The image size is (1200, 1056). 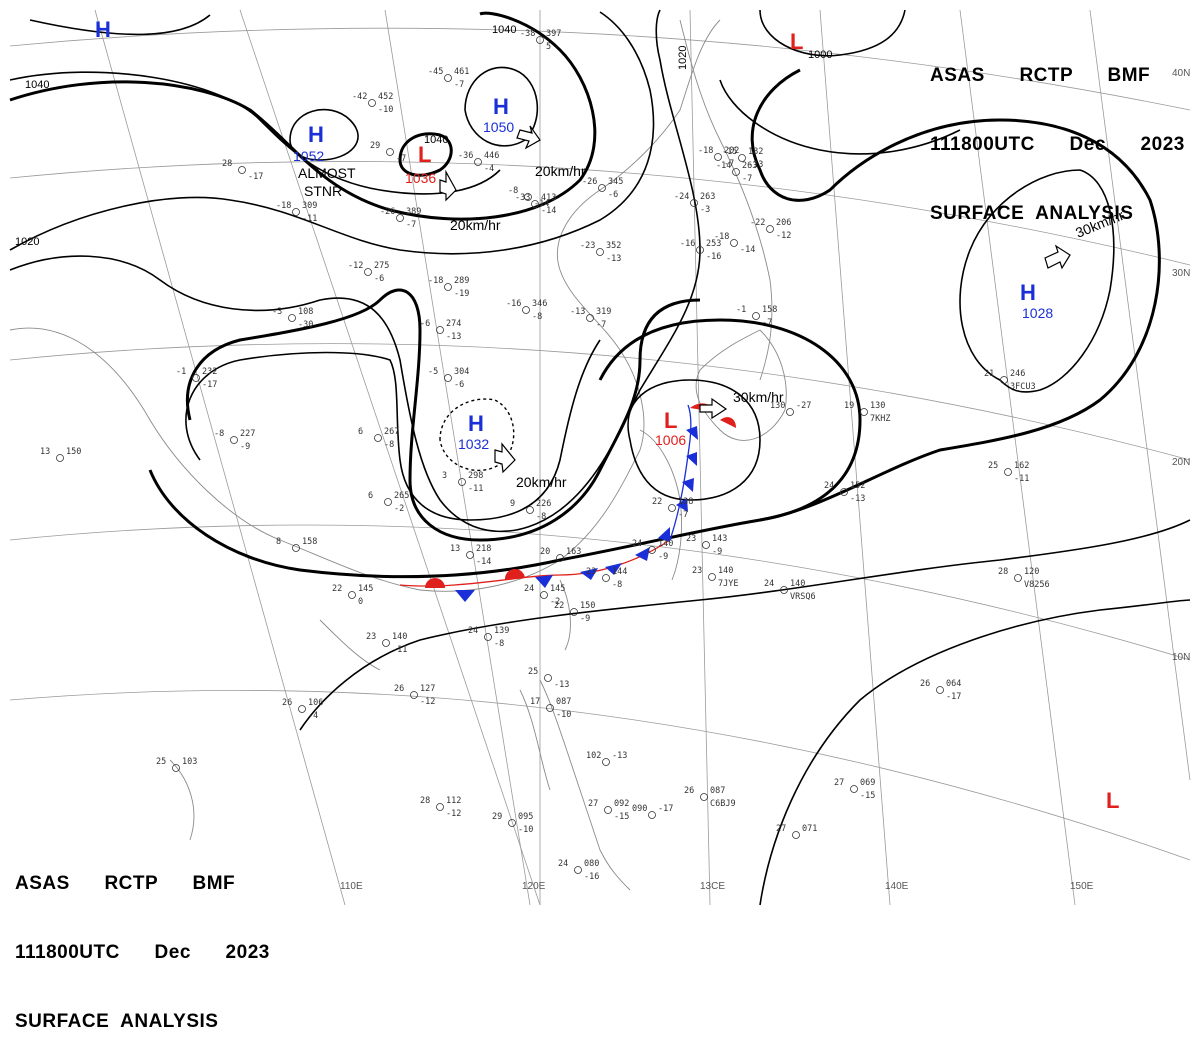 I want to click on isobar-label: 1000, so click(x=820, y=55).